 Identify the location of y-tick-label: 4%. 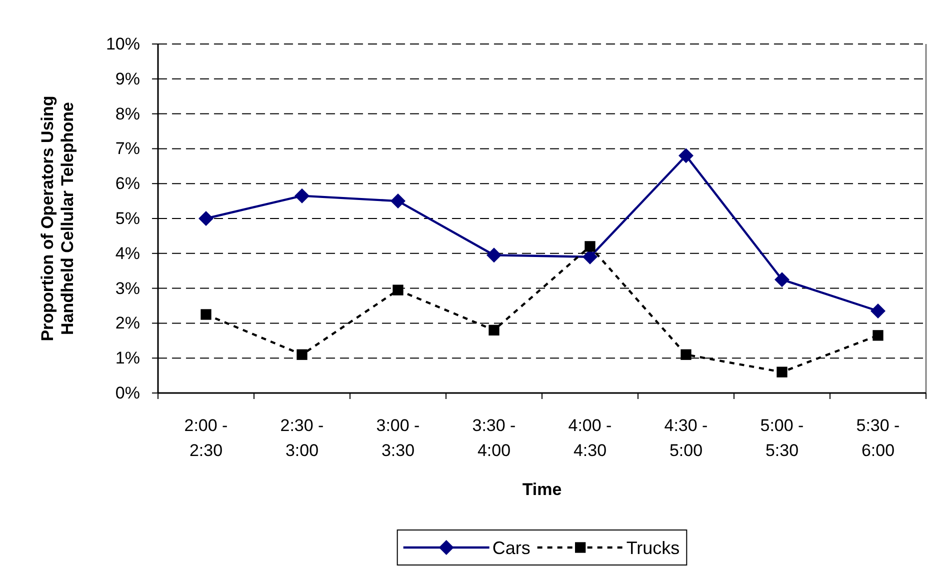
(127, 253).